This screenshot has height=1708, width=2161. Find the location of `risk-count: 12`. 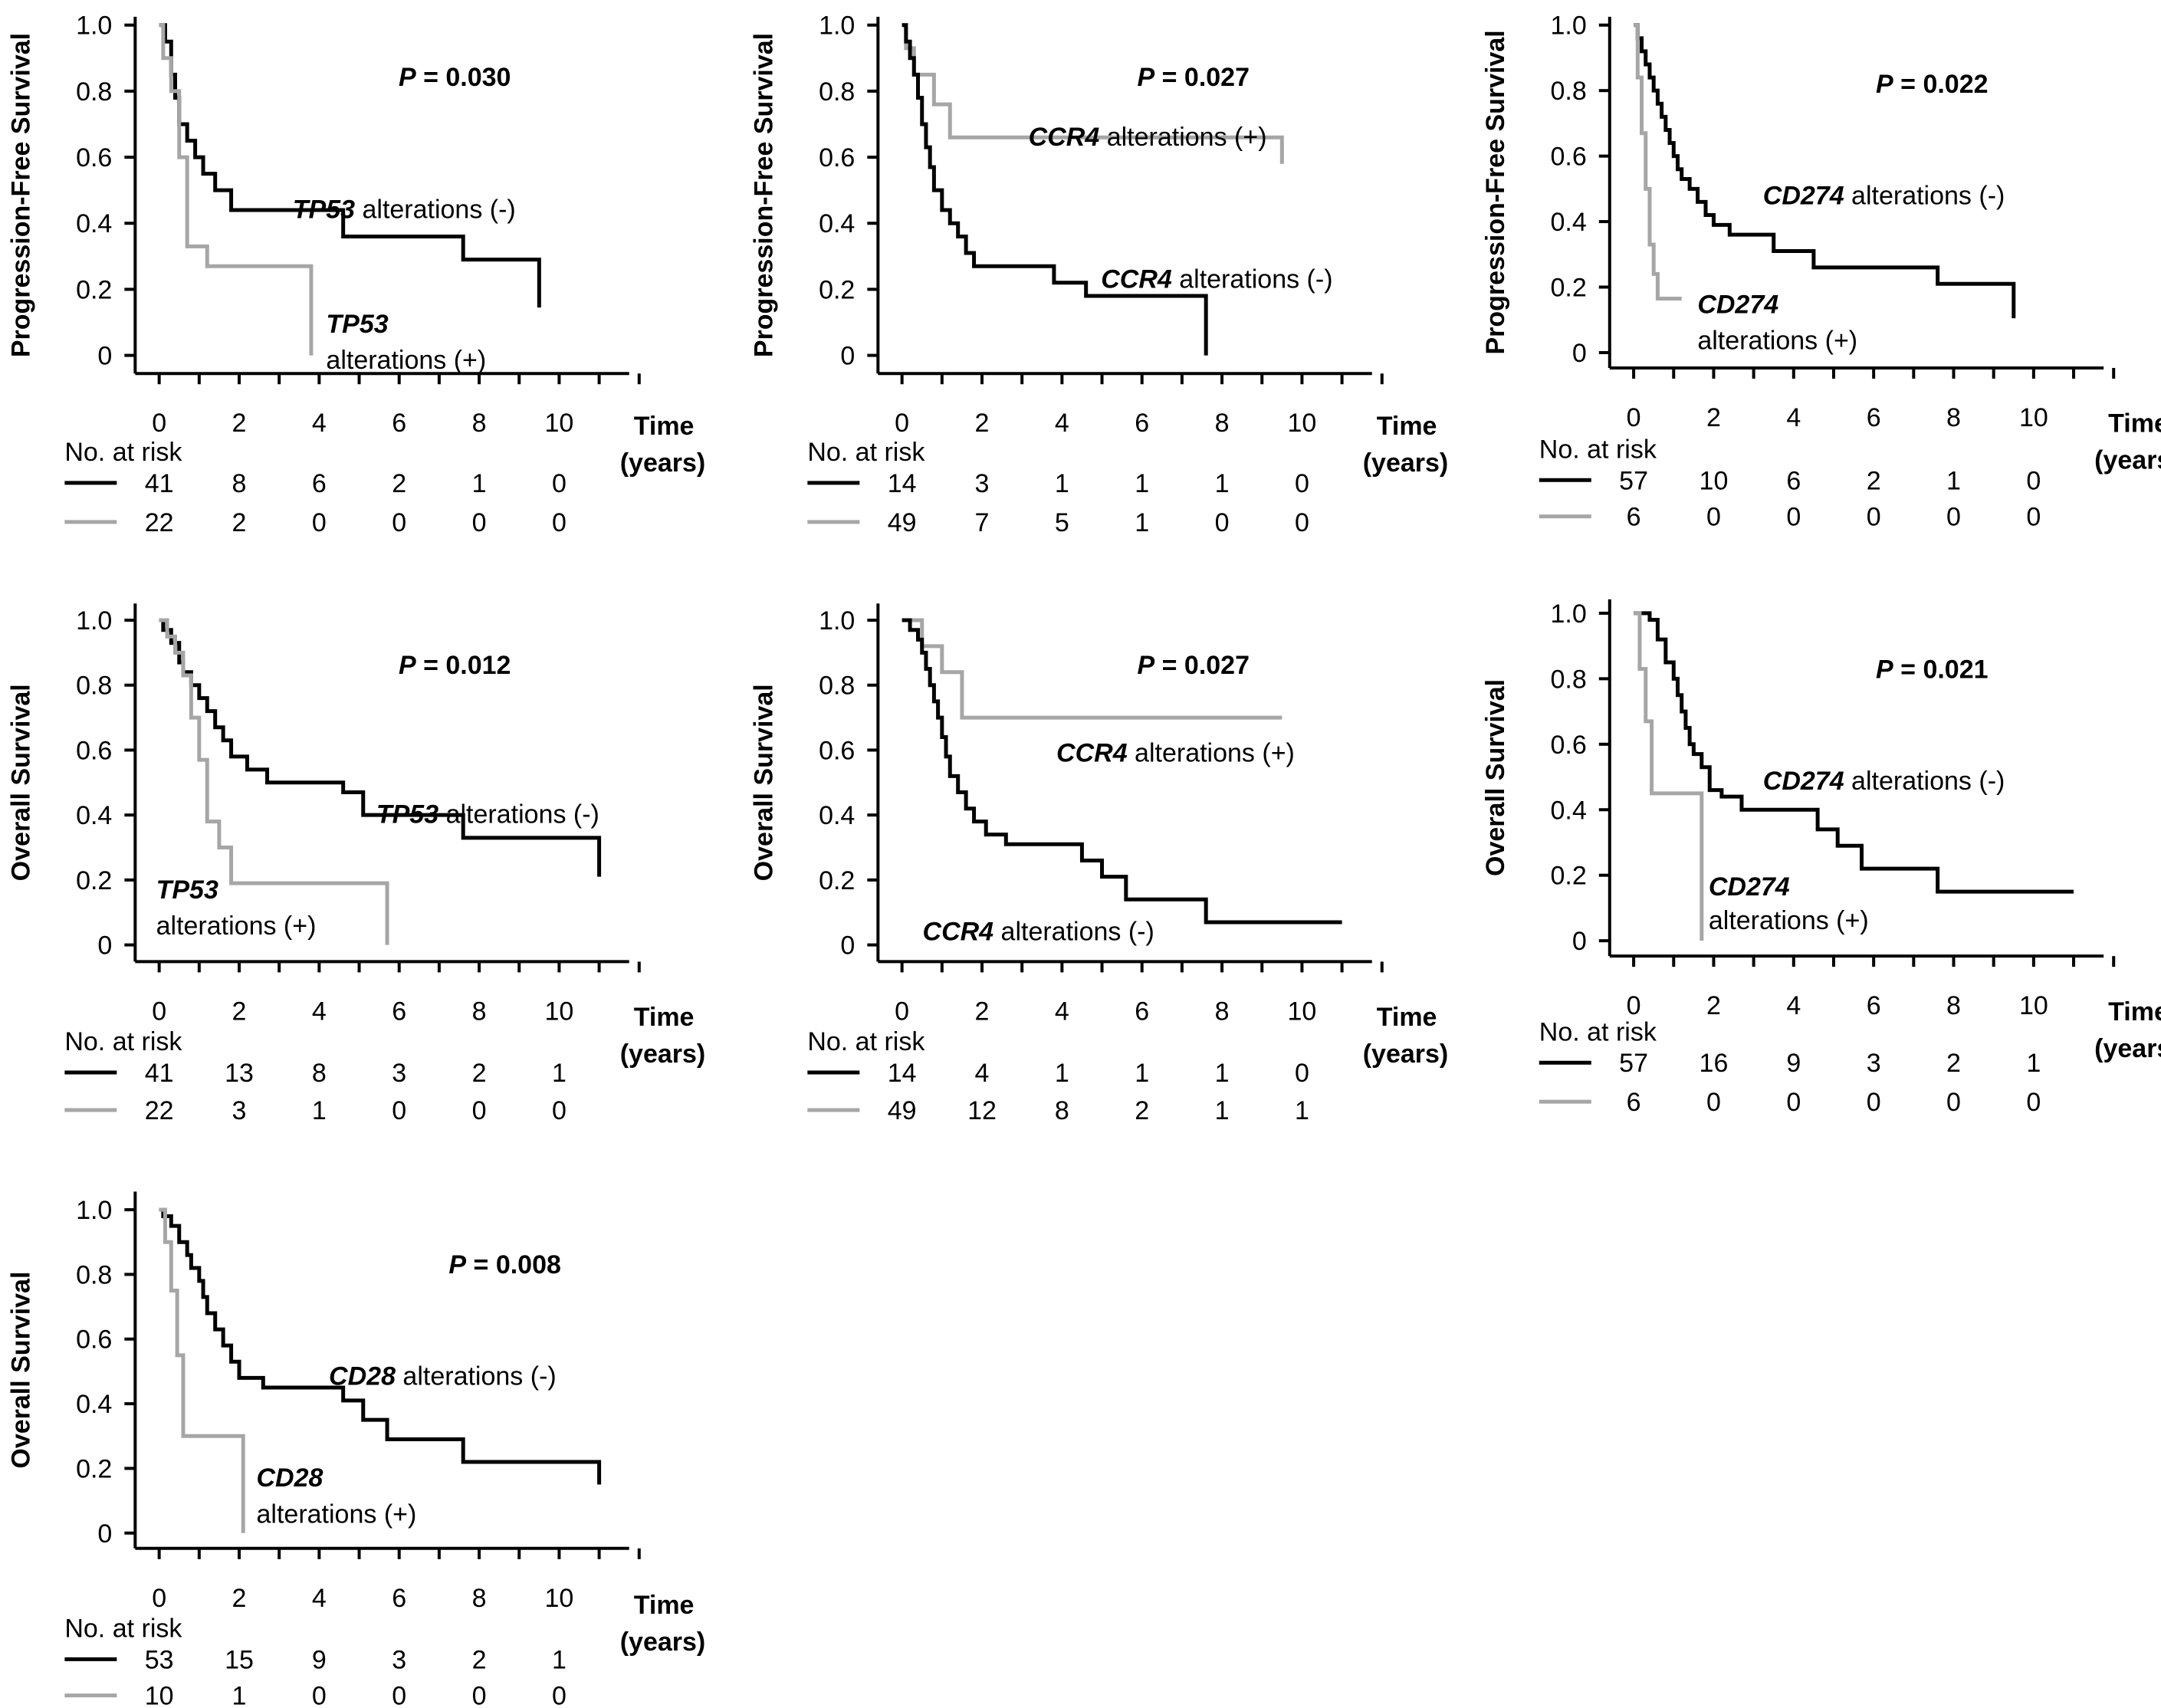

risk-count: 12 is located at coordinates (982, 1110).